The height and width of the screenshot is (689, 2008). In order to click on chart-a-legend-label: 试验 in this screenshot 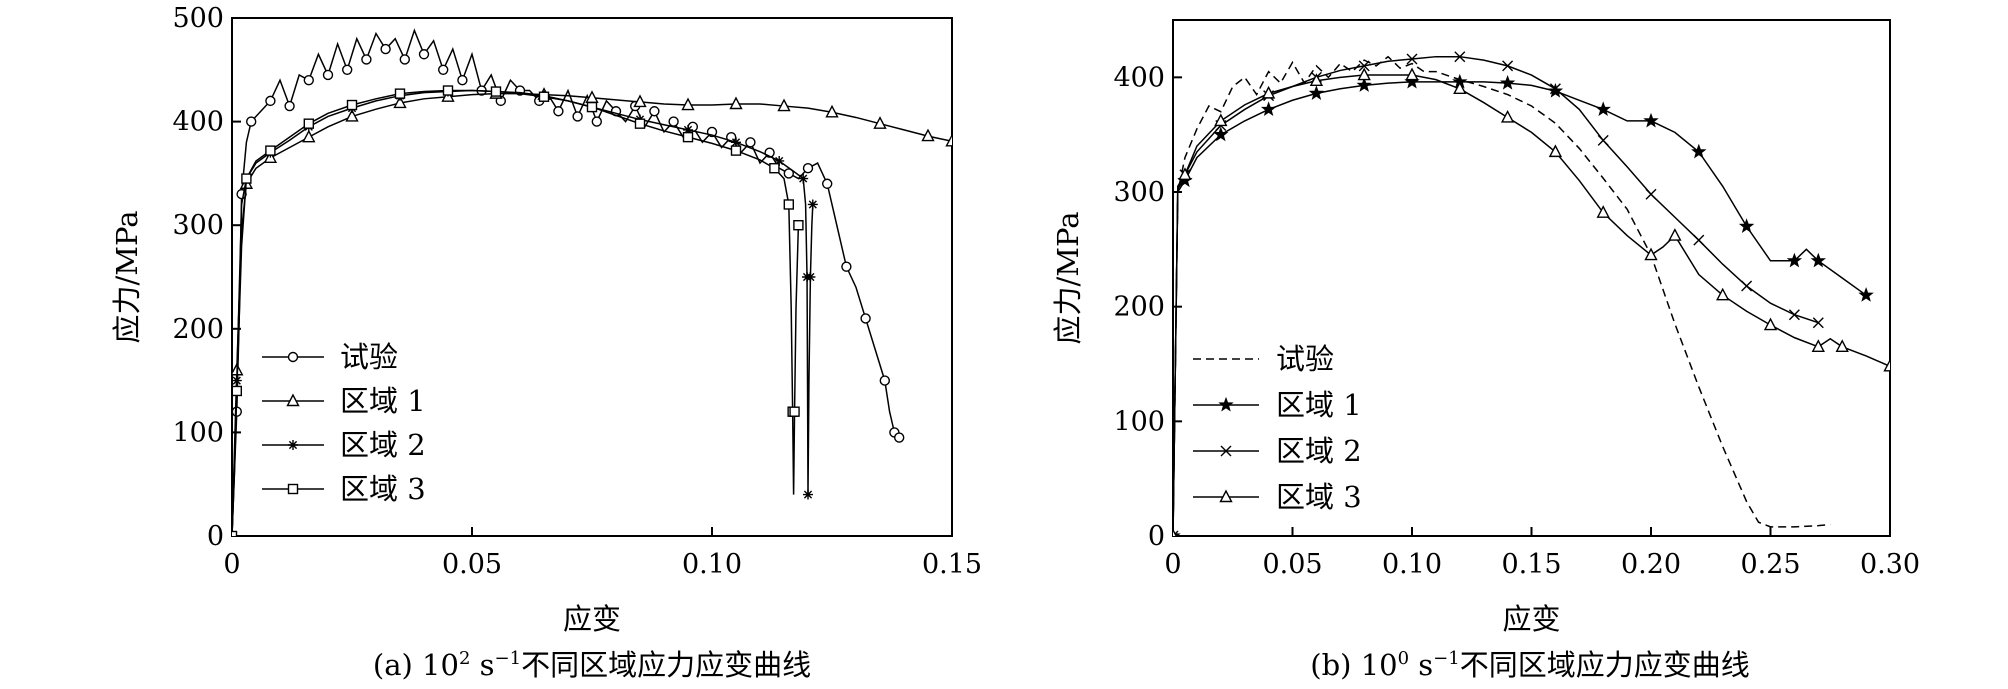, I will do `click(369, 357)`.